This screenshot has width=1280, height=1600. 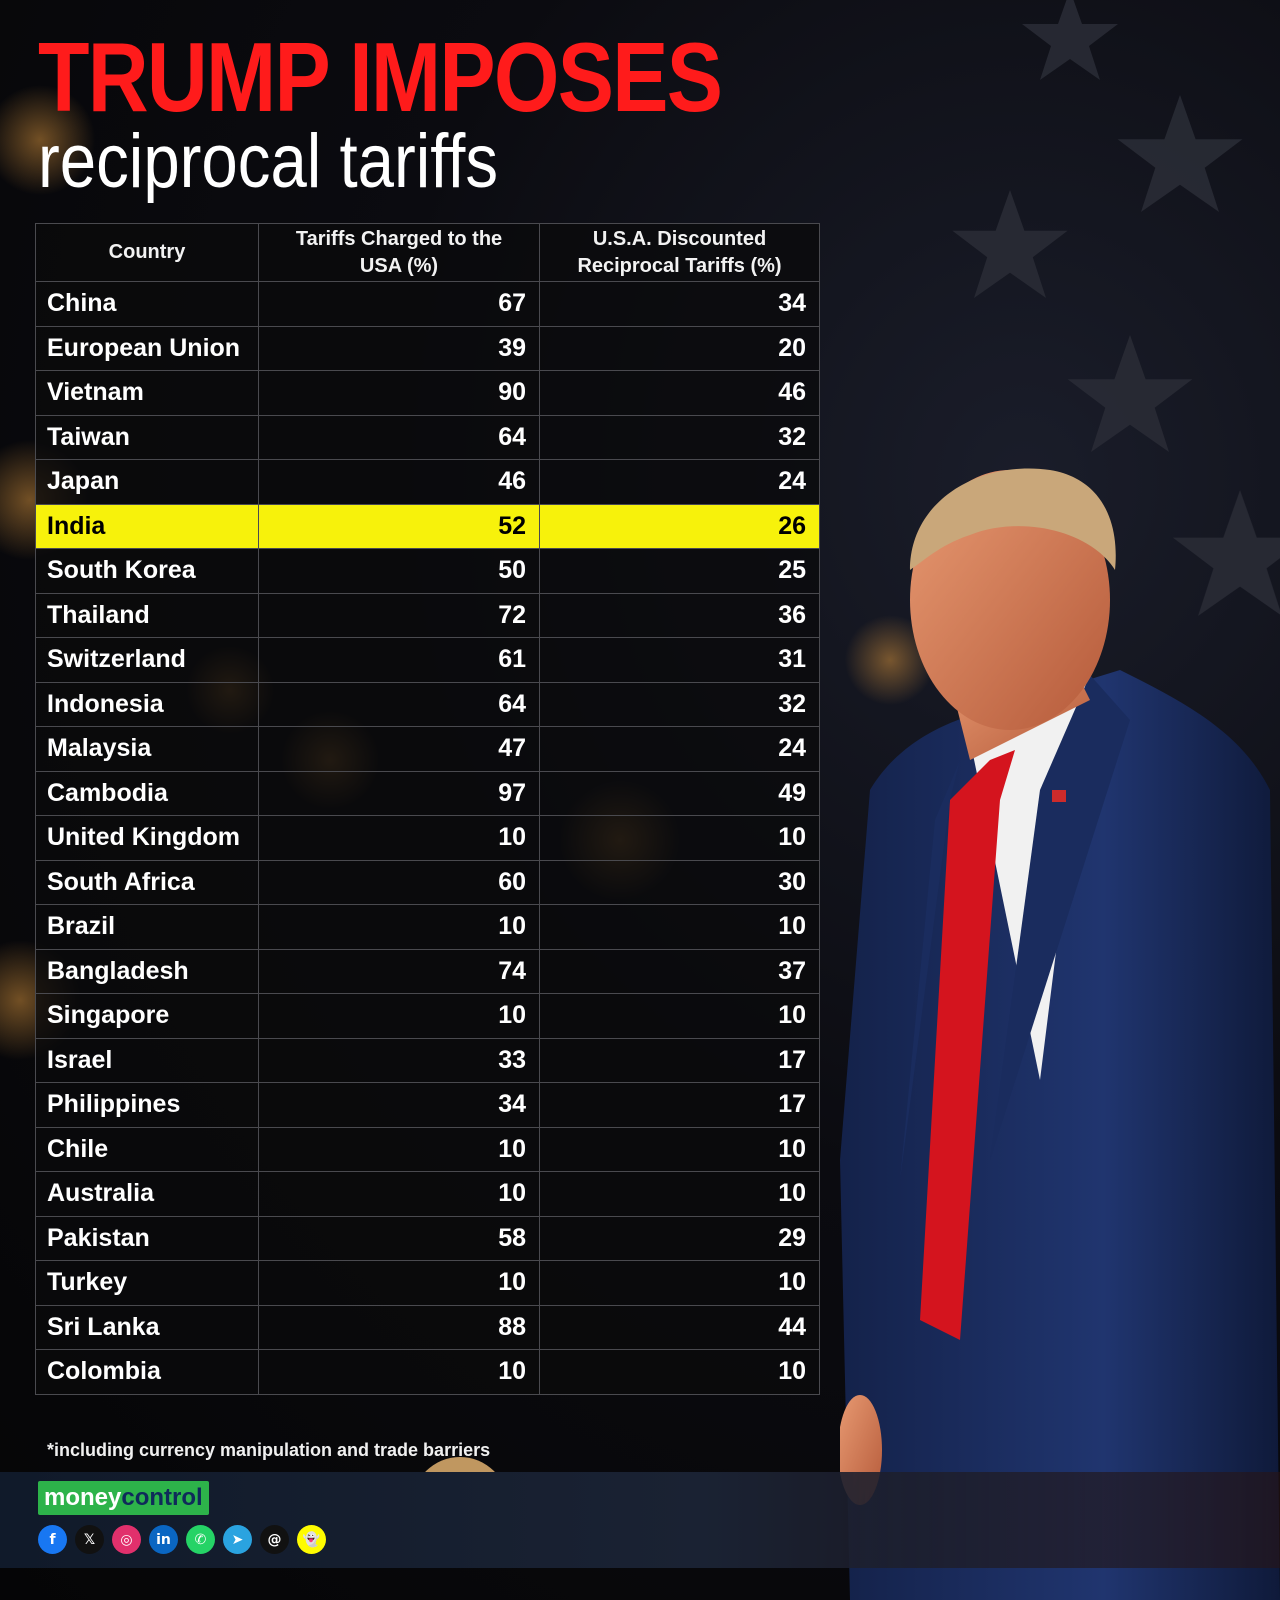 I want to click on country-cell: Switzerland, so click(x=147, y=660).